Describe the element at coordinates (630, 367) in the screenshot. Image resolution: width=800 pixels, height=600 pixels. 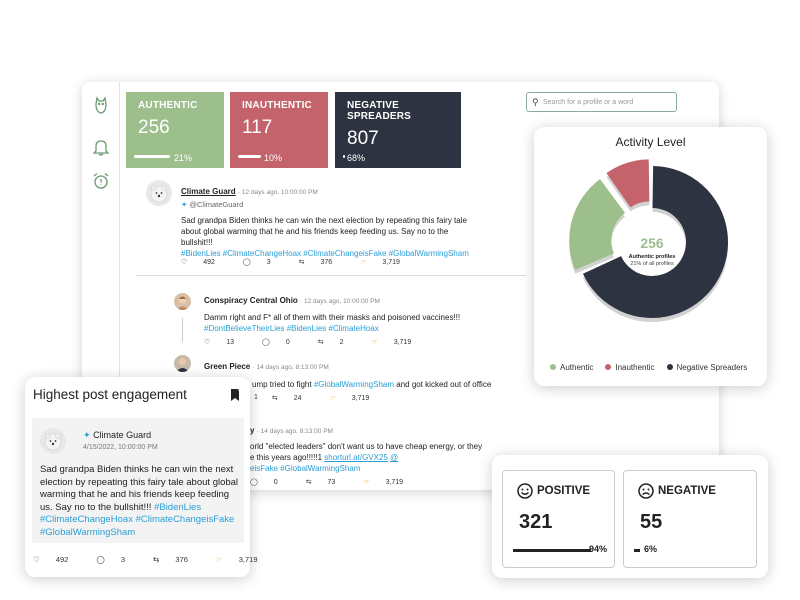
I see `legend-item-inauthentic: Inauthentic` at that location.